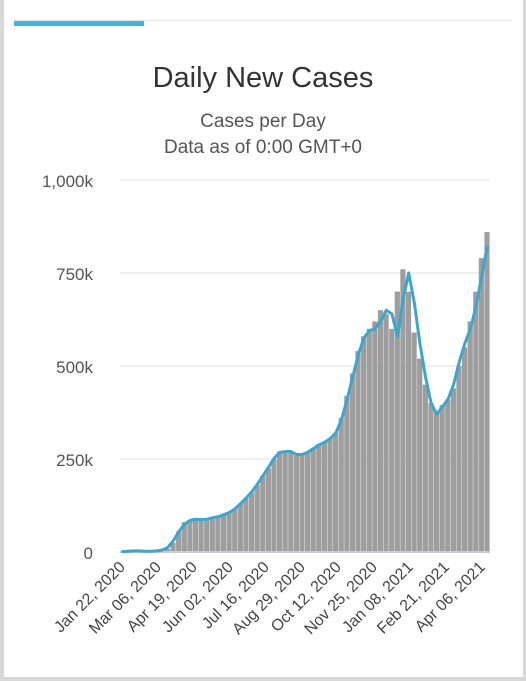 This screenshot has height=681, width=526. I want to click on y-tick-label: 0, so click(88, 553).